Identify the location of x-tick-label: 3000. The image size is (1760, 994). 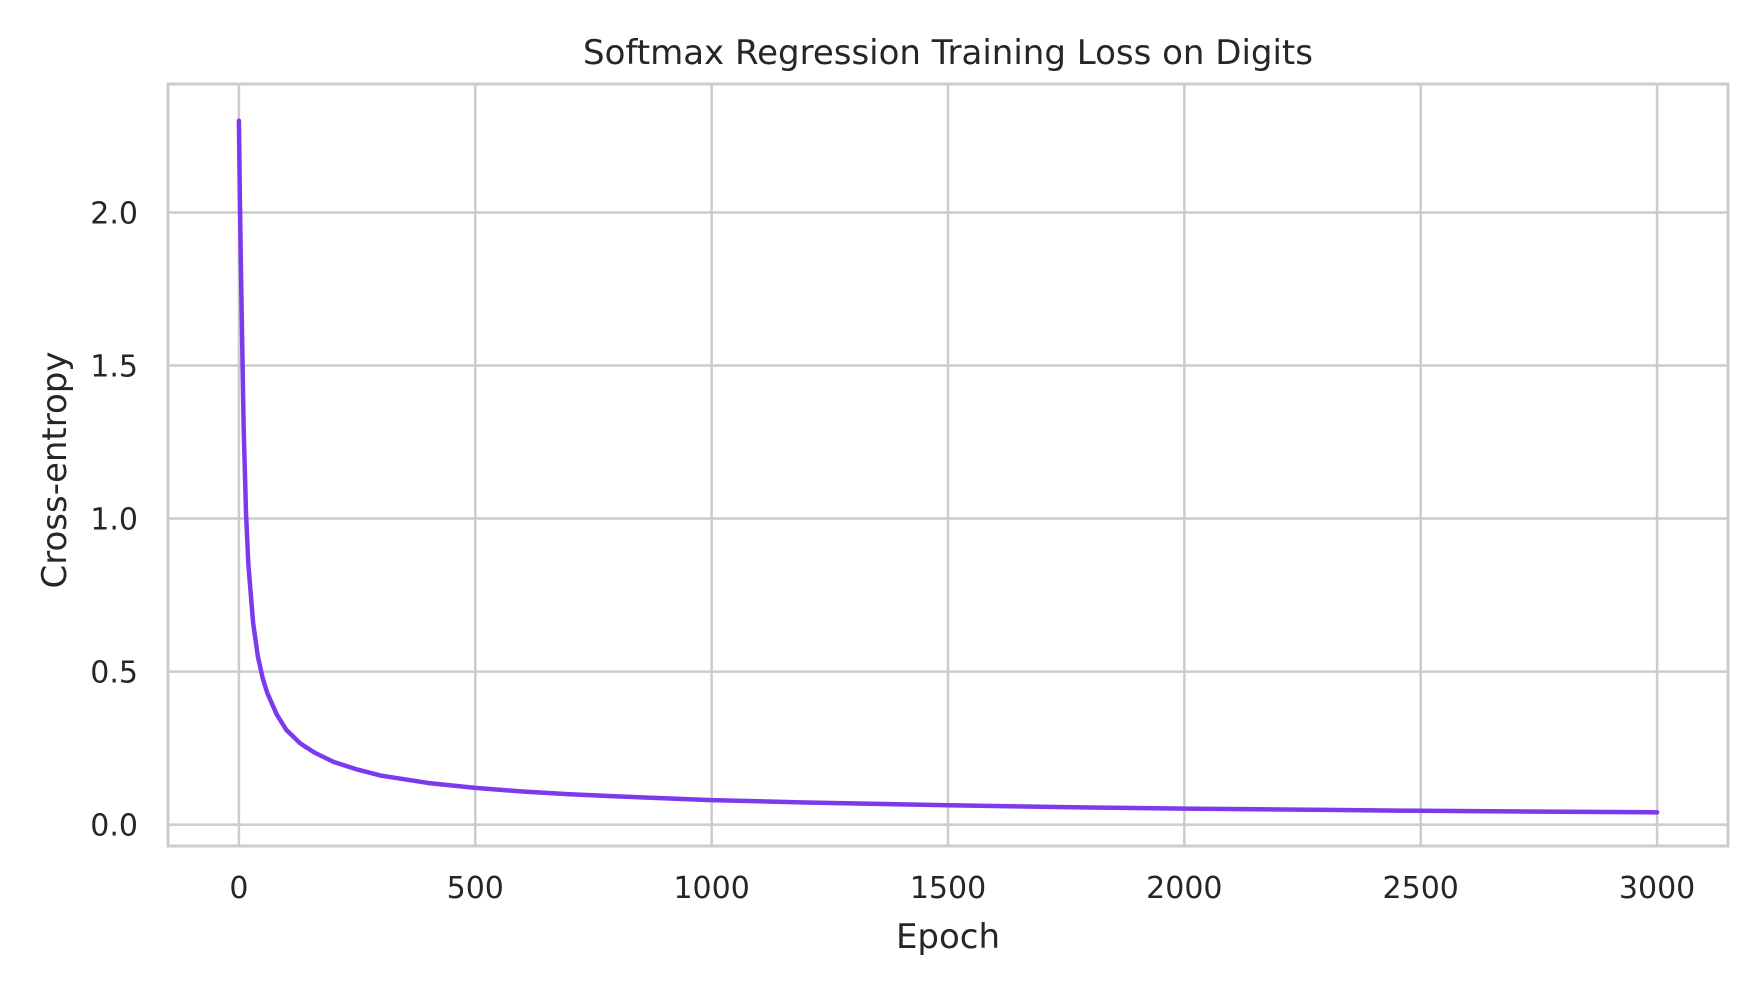
(1657, 888).